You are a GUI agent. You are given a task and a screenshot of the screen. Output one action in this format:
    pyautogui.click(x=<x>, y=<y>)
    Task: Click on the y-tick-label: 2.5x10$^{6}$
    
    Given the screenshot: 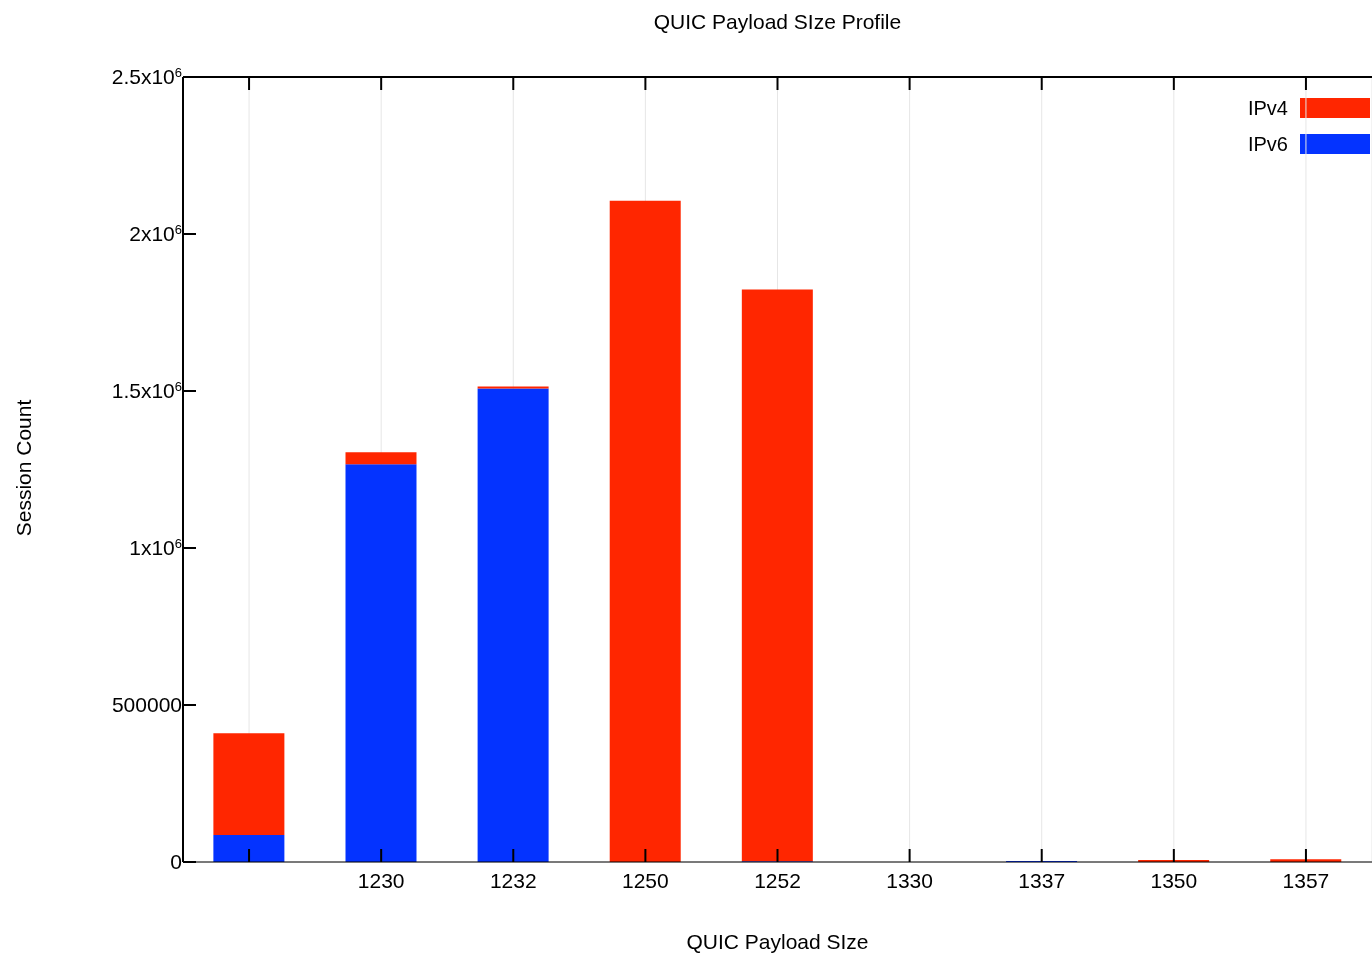 What is the action you would take?
    pyautogui.click(x=146, y=76)
    